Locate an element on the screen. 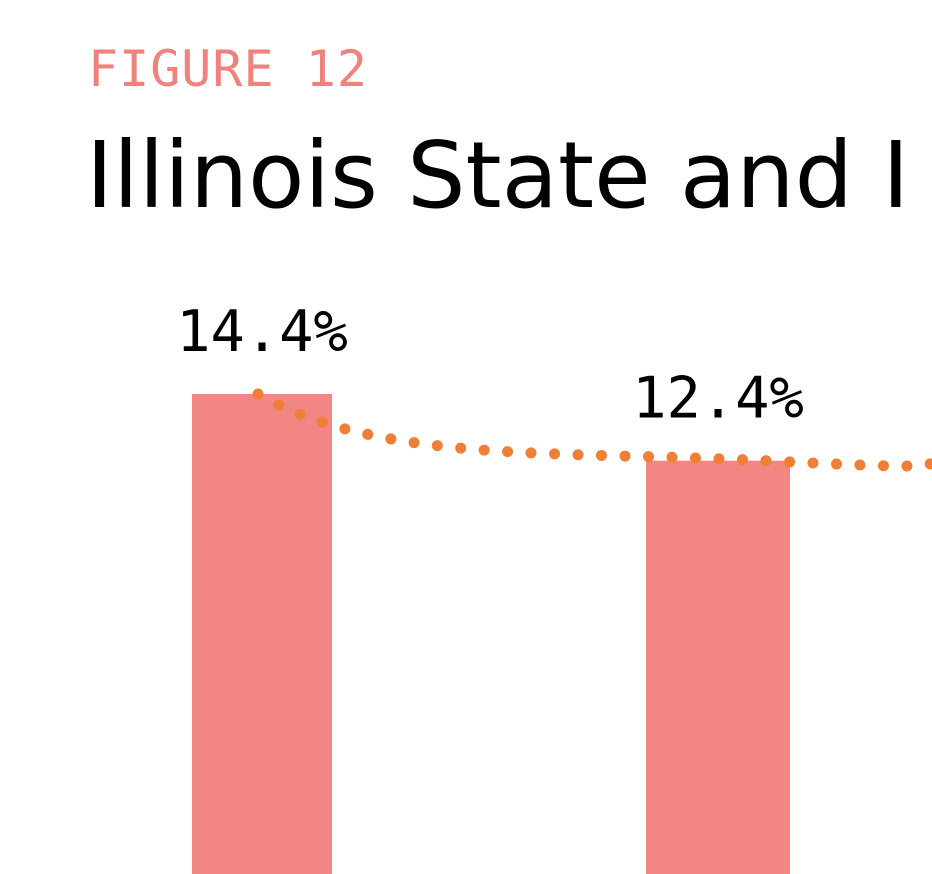 The width and height of the screenshot is (932, 874). trend-line is located at coordinates (592, 430).